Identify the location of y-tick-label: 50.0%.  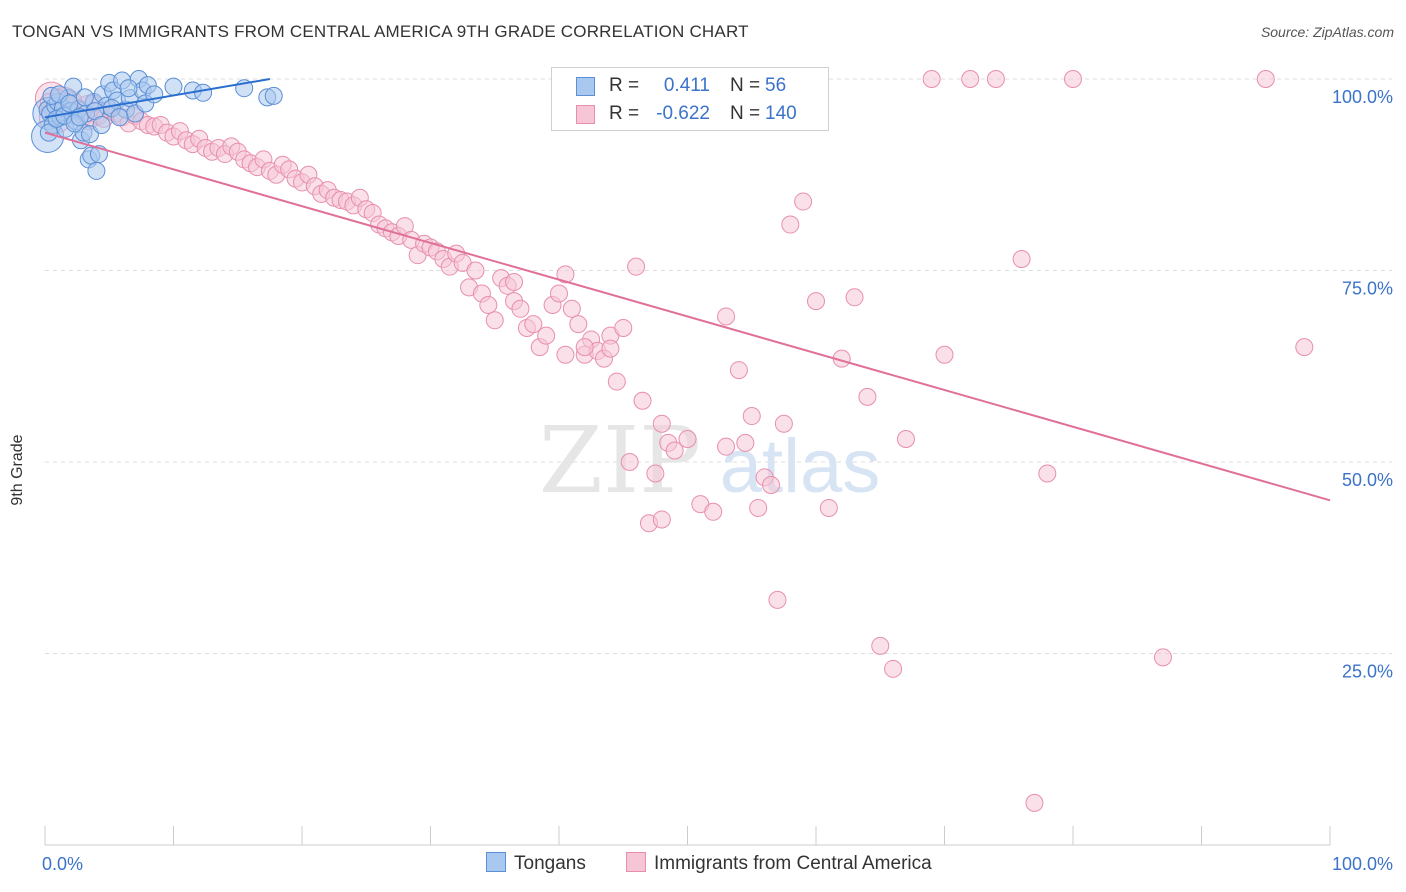
(1367, 480).